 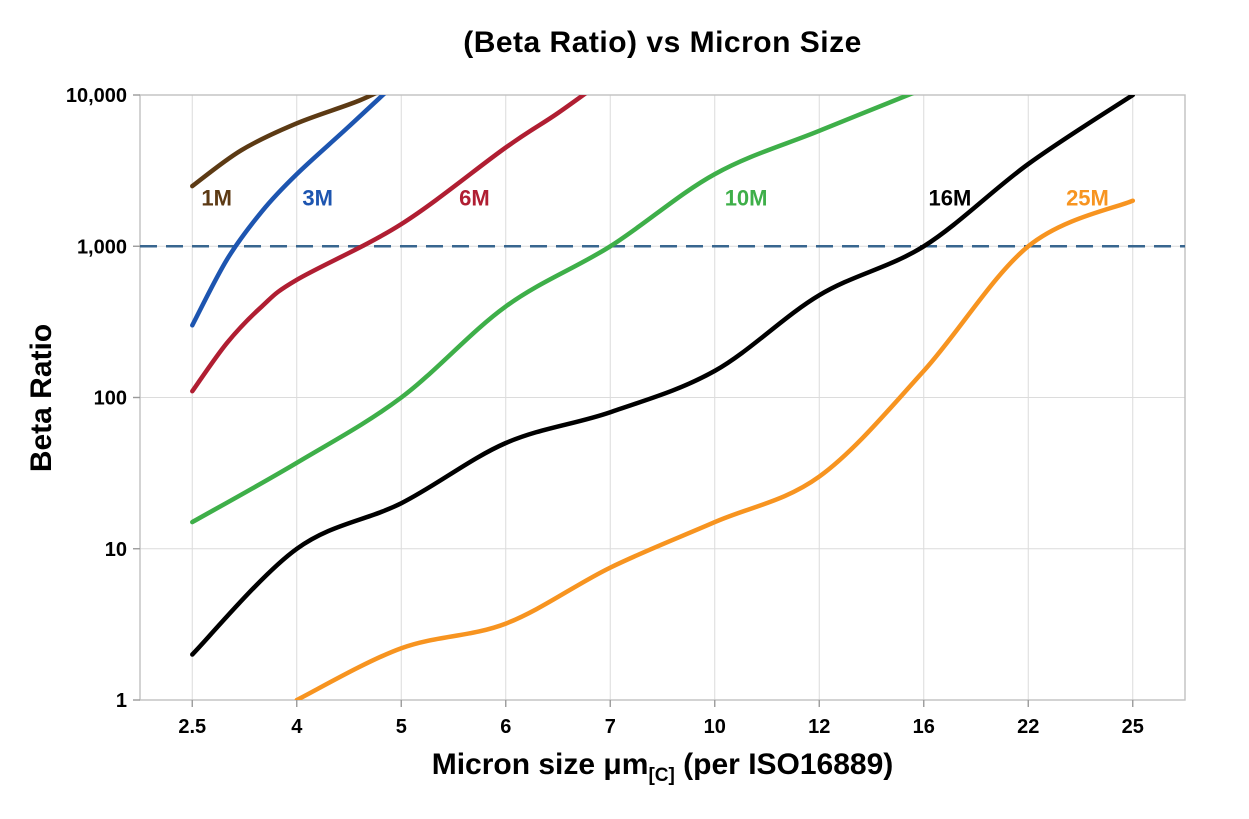 What do you see at coordinates (662, 42) in the screenshot?
I see `chart-title: (Beta Ratio) vs Micron Size` at bounding box center [662, 42].